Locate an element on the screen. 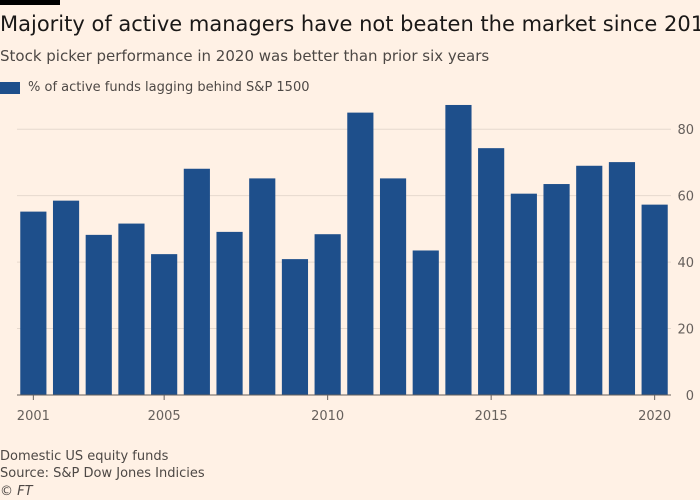  bar-2015 is located at coordinates (491, 271).